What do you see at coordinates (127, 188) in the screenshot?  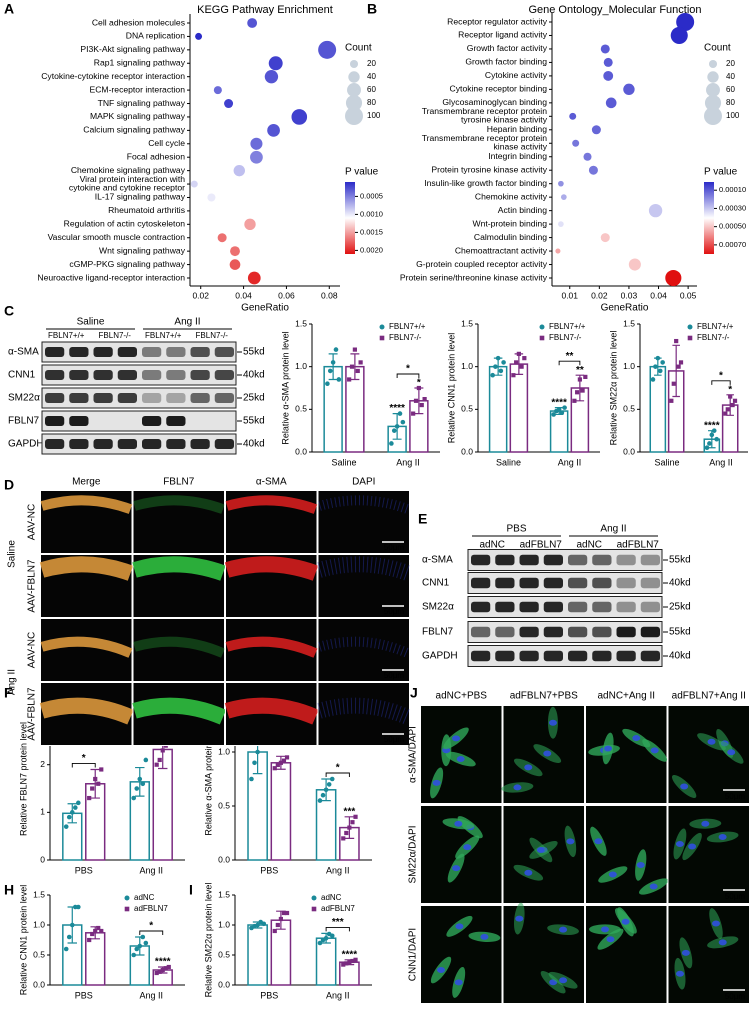 I see `text-line: cytokine and cytokine receptor` at bounding box center [127, 188].